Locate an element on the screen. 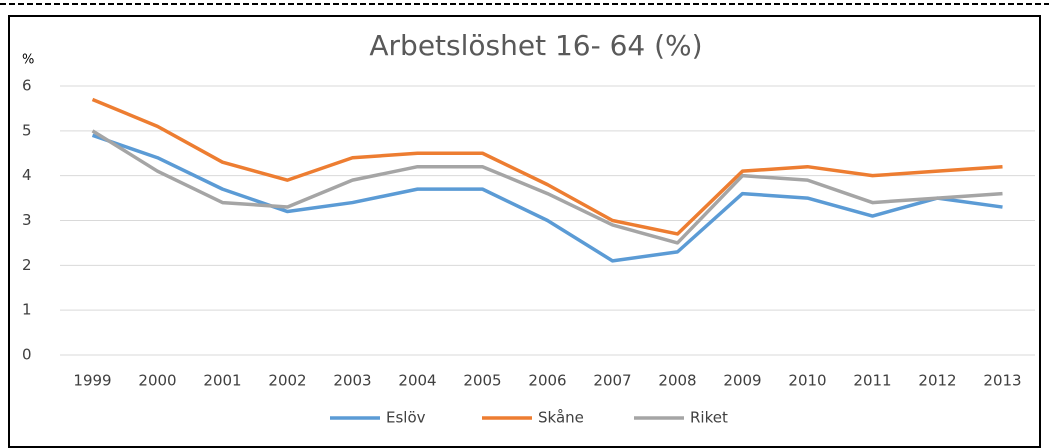 The image size is (1049, 448). x-tick-label: 2007 is located at coordinates (612, 381).